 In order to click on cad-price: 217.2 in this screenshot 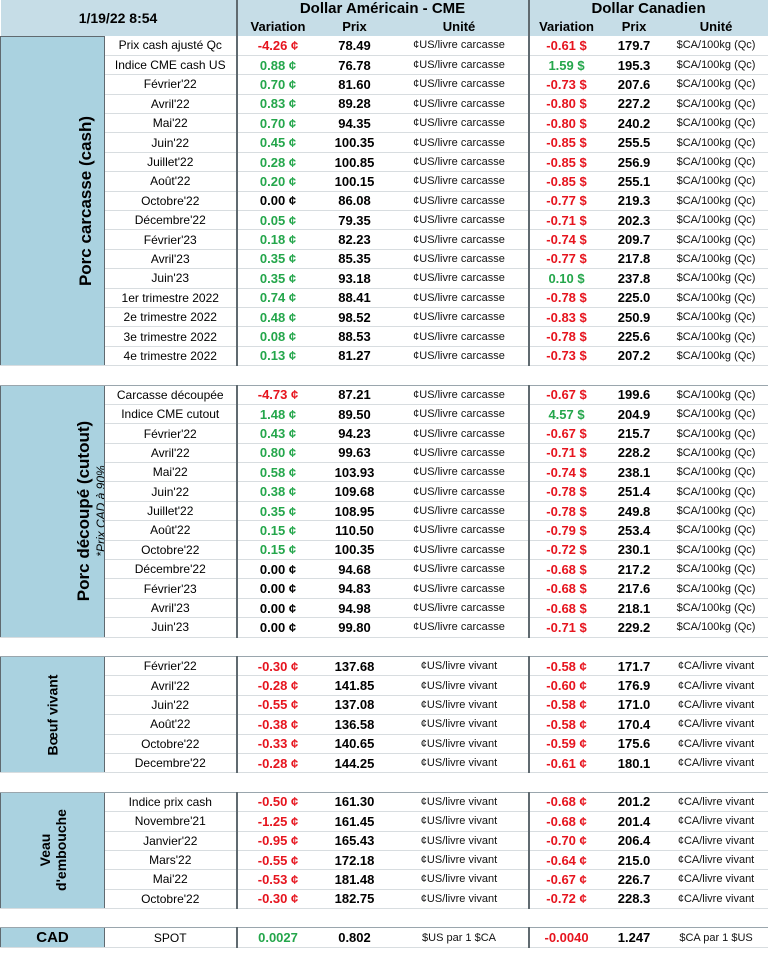, I will do `click(634, 569)`.